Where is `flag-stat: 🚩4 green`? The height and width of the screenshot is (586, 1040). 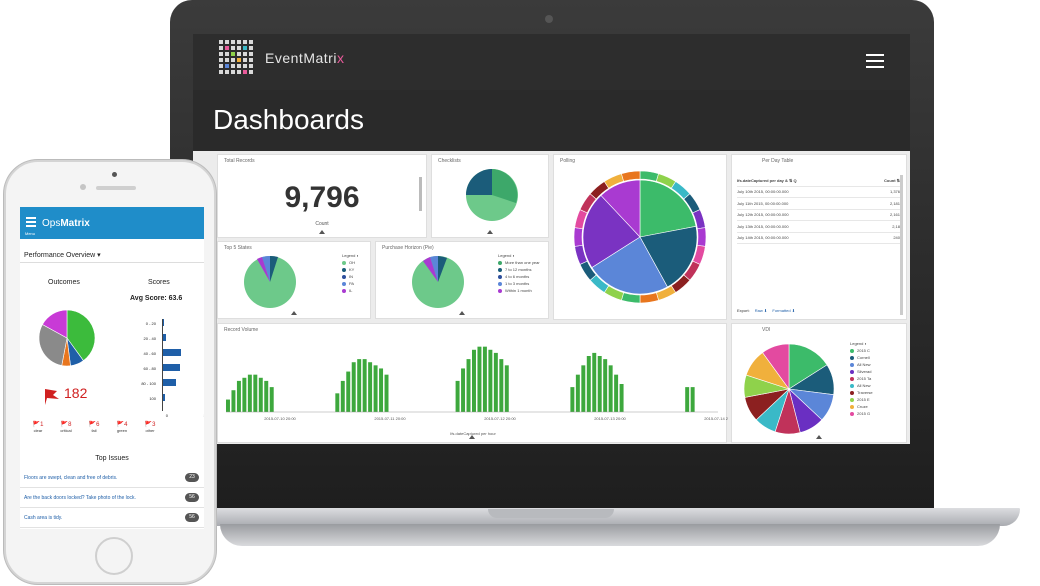 flag-stat: 🚩4 green is located at coordinates (122, 427).